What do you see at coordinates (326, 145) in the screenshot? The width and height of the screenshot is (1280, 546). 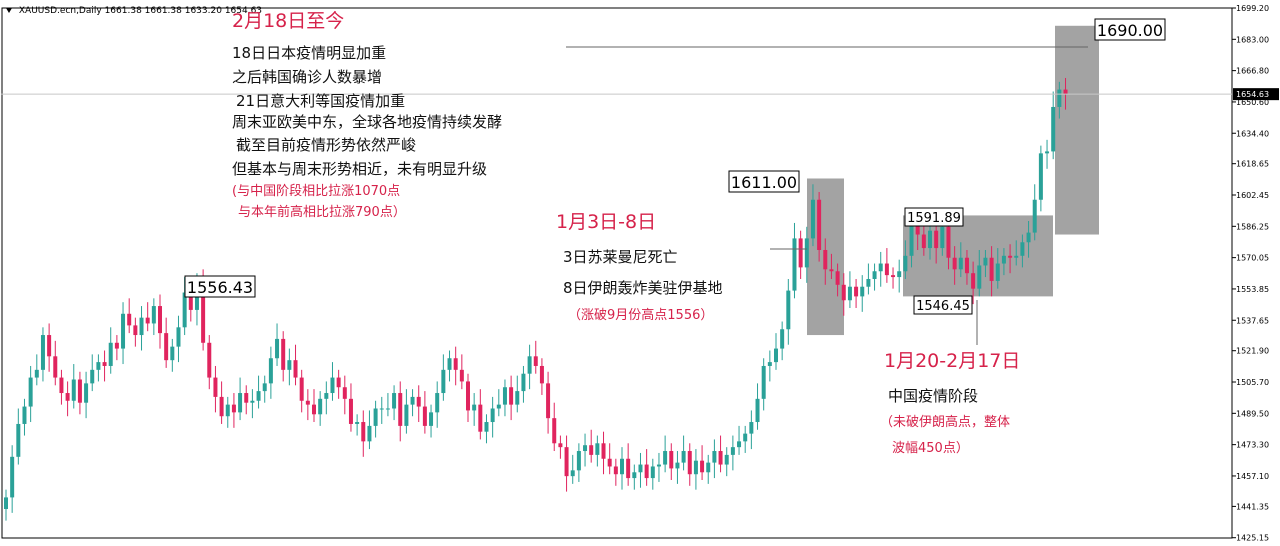 I see `feb18-line: 截至目前疫情形势依然严峻` at bounding box center [326, 145].